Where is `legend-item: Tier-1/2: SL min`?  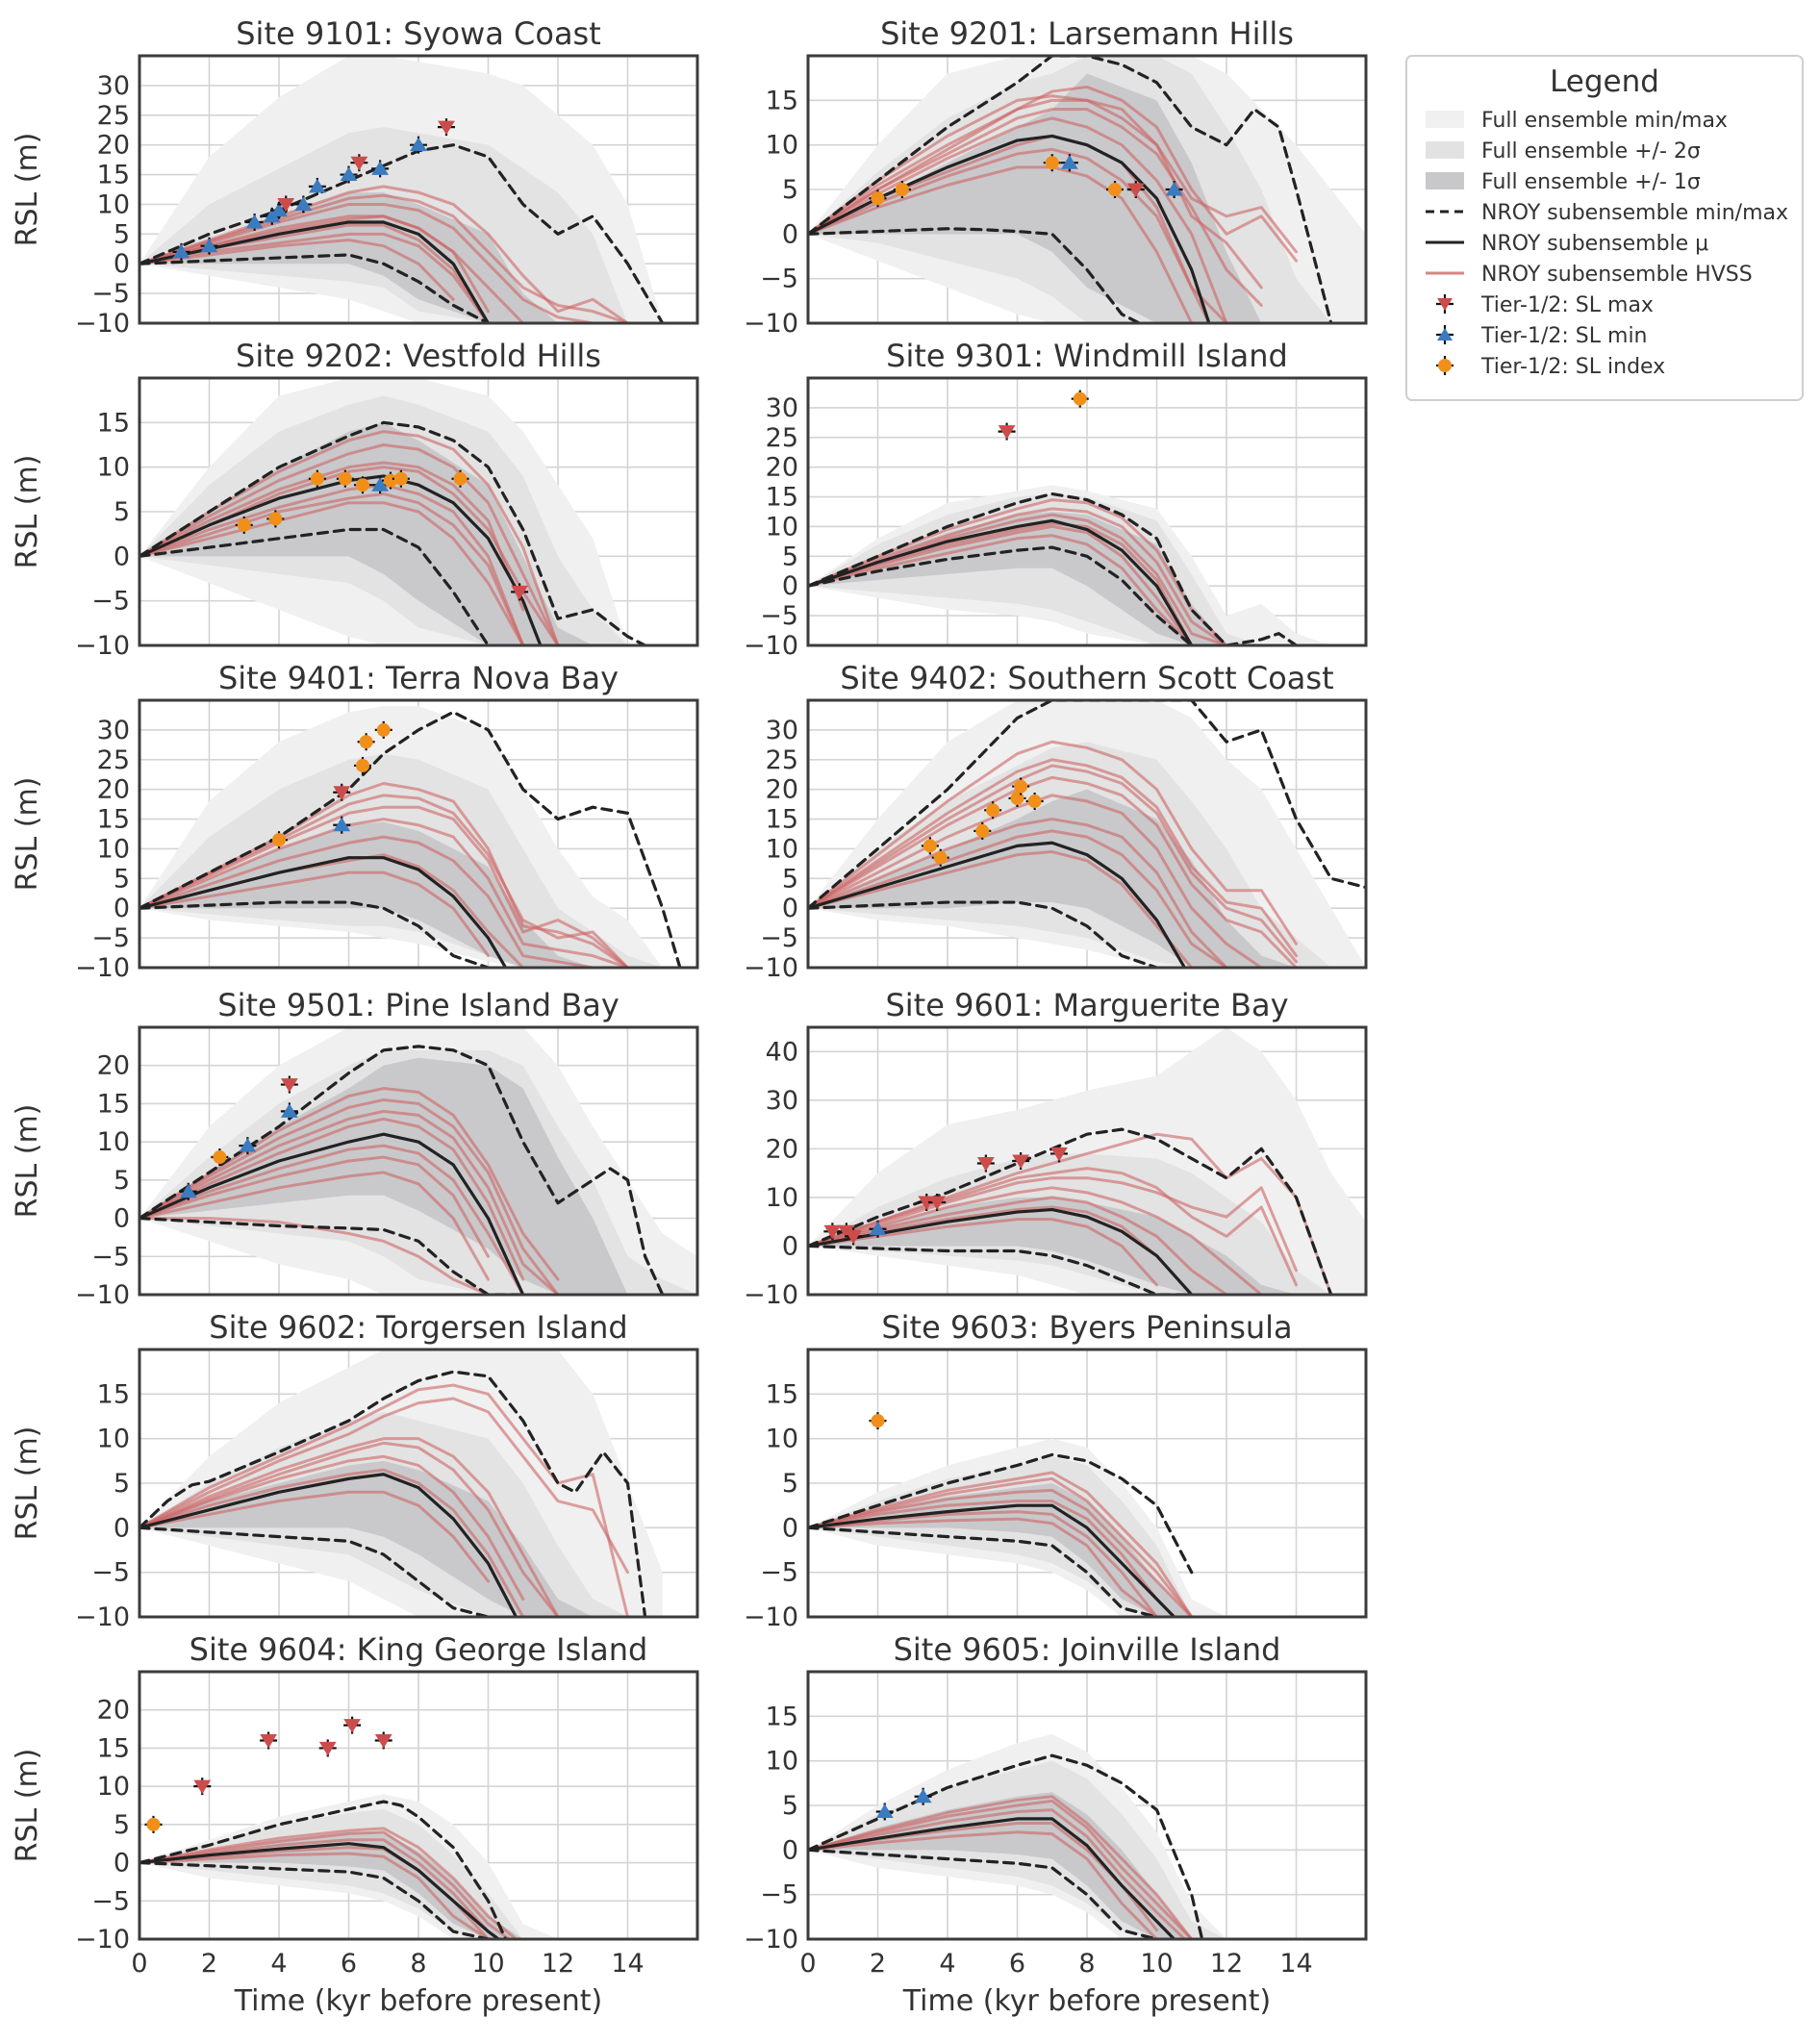
legend-item: Tier-1/2: SL min is located at coordinates (1542, 336).